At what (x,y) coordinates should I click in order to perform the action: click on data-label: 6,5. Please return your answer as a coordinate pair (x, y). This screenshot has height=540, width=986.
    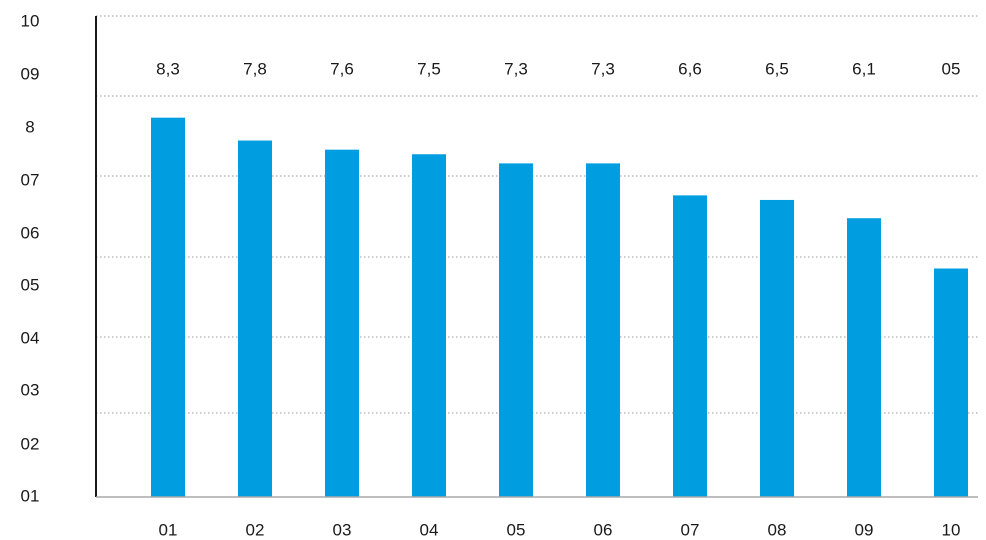
    Looking at the image, I should click on (777, 68).